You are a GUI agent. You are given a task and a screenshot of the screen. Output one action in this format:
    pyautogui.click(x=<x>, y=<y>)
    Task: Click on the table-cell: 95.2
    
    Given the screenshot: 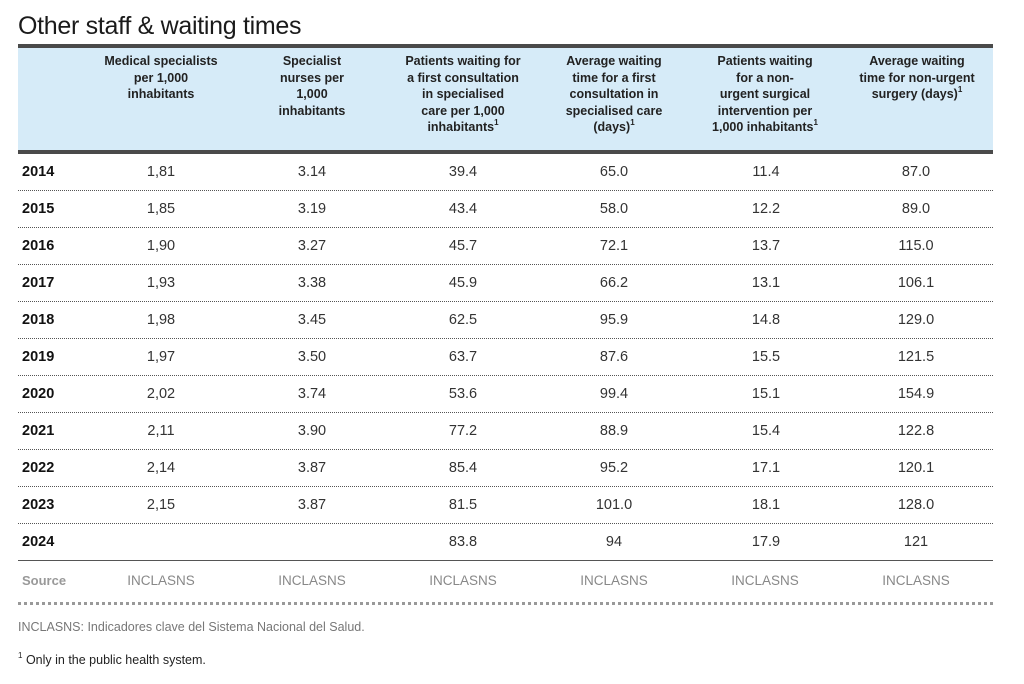 What is the action you would take?
    pyautogui.click(x=614, y=468)
    